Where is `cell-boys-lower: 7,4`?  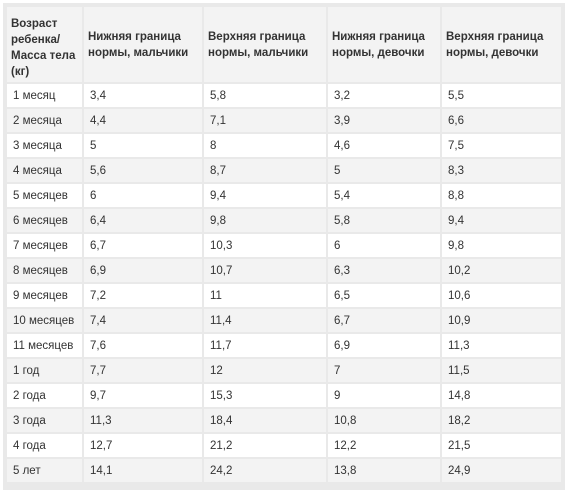 cell-boys-lower: 7,4 is located at coordinates (143, 320).